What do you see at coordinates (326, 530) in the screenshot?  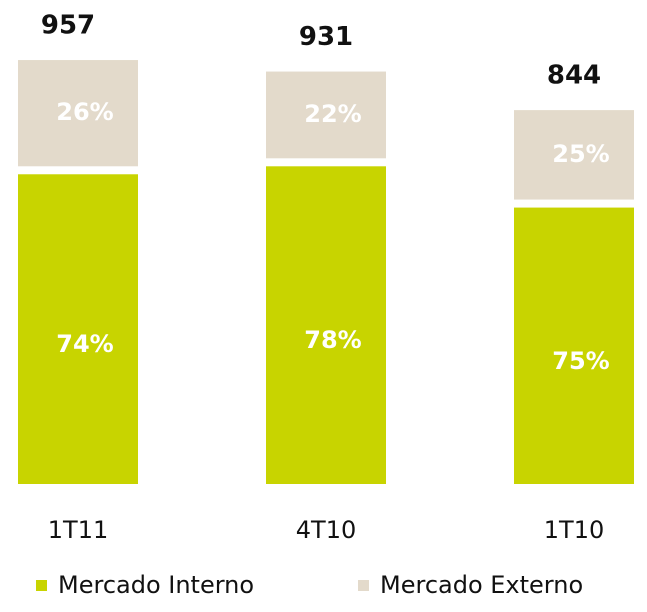 I see `x-tick-label: 4T10` at bounding box center [326, 530].